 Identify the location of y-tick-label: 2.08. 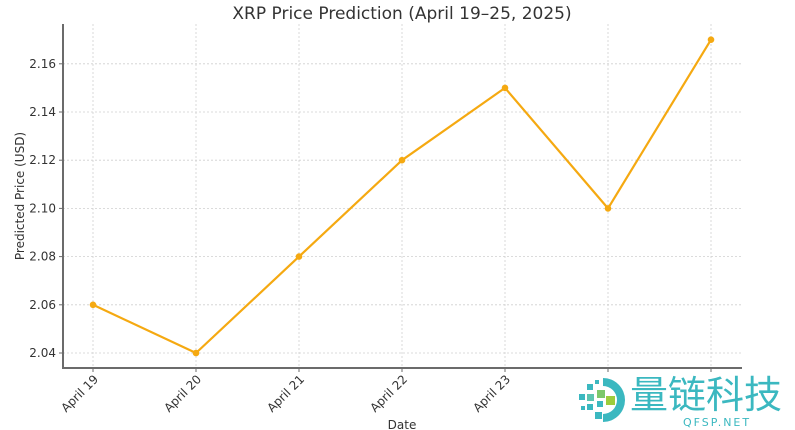
(42, 257).